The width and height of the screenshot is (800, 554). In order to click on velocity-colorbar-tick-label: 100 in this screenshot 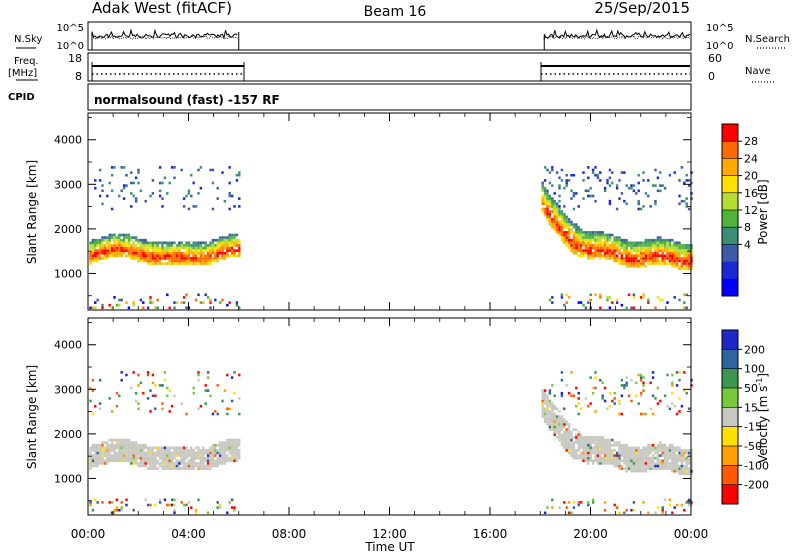, I will do `click(754, 369)`.